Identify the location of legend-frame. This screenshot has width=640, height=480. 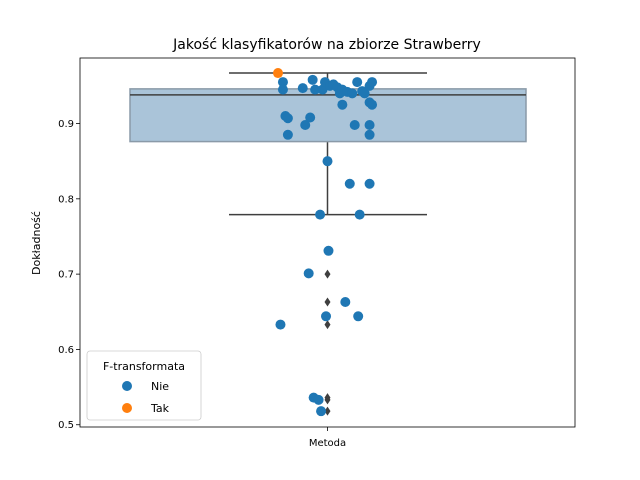
(144, 385).